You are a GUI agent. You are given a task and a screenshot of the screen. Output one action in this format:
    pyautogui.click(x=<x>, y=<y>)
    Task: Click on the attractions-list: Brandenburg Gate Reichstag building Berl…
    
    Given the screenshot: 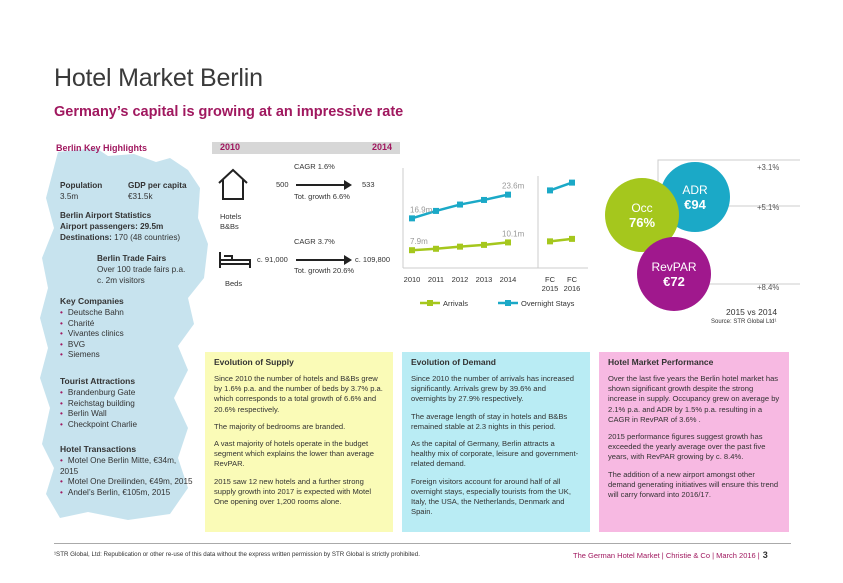 What is the action you would take?
    pyautogui.click(x=98, y=409)
    